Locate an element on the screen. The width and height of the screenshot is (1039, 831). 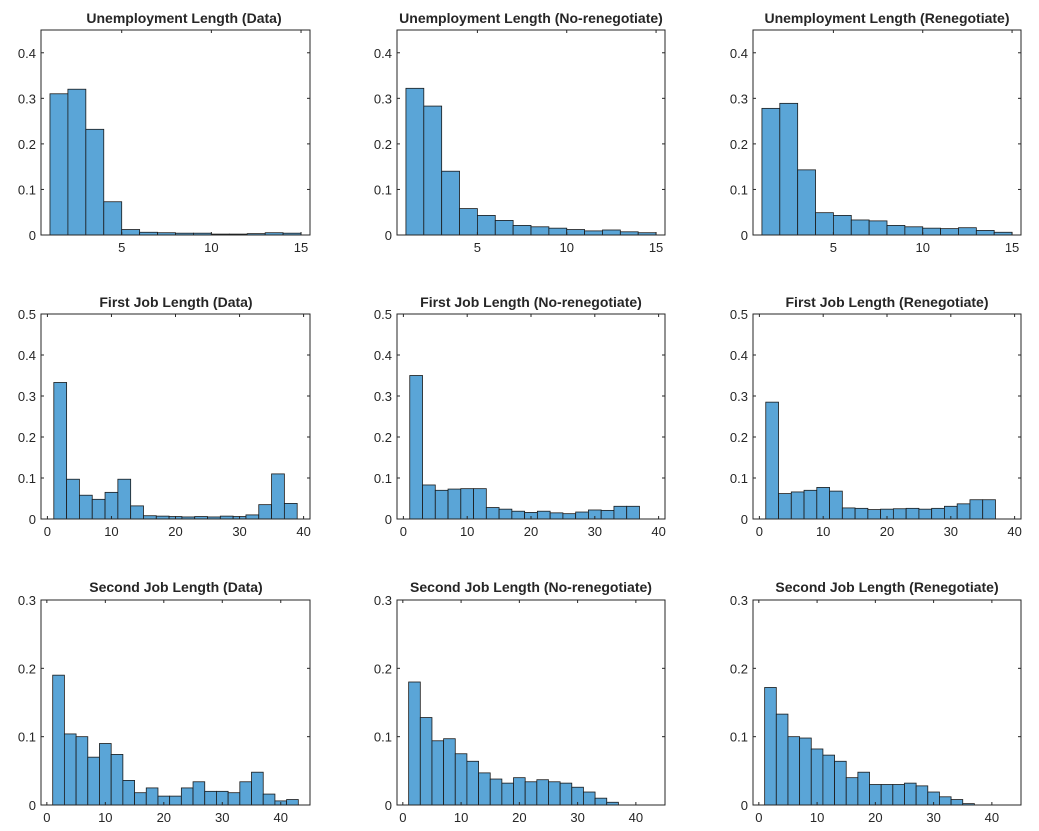
panel-title: Second Job Length (Renegotiate) is located at coordinates (886, 587).